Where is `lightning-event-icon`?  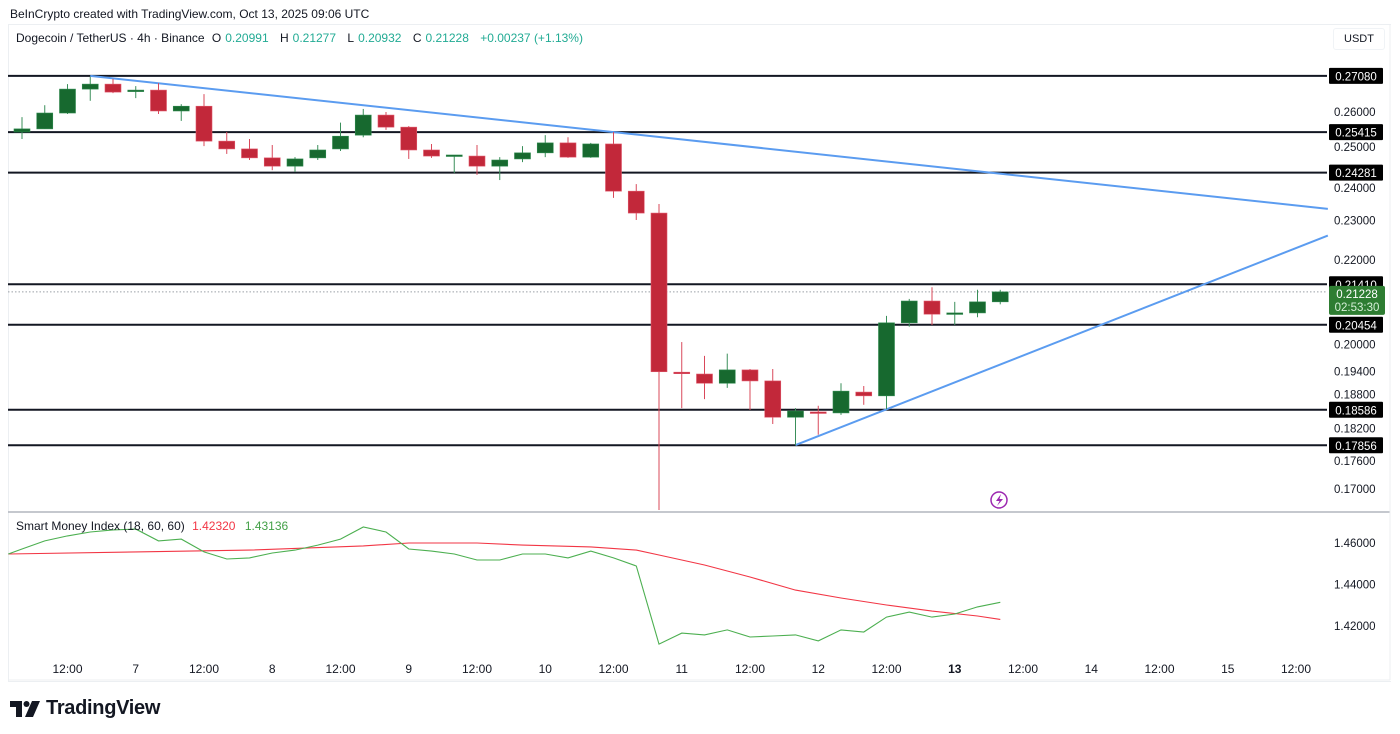
lightning-event-icon is located at coordinates (999, 500).